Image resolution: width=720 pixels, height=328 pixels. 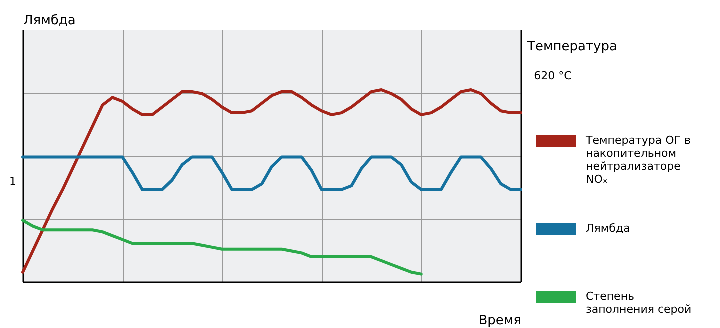 What do you see at coordinates (639, 303) in the screenshot?
I see `legend-label: Степень заполнения серой` at bounding box center [639, 303].